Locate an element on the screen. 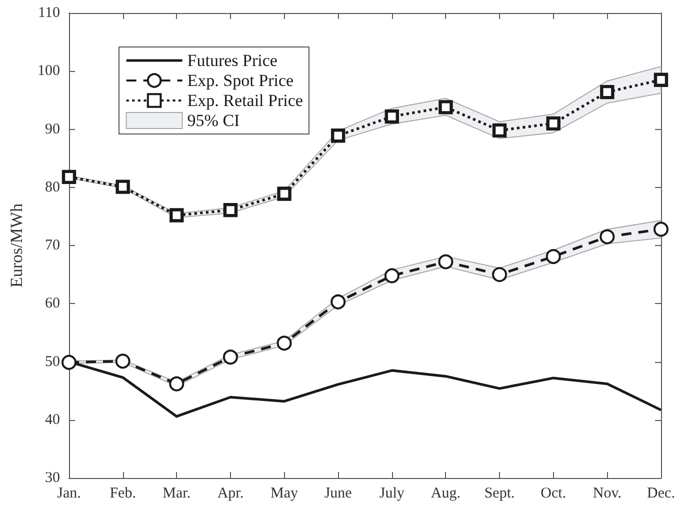 The image size is (678, 509). legend-label: 95% CI is located at coordinates (213, 120).